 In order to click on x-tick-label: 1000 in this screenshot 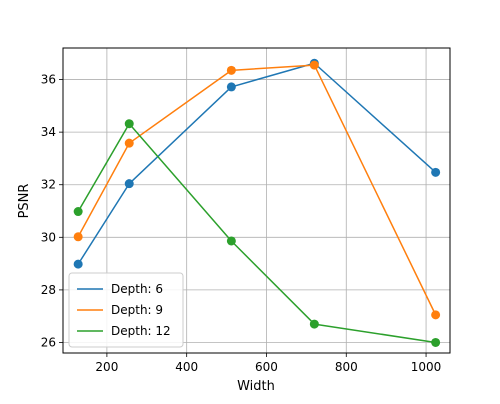, I will do `click(426, 367)`.